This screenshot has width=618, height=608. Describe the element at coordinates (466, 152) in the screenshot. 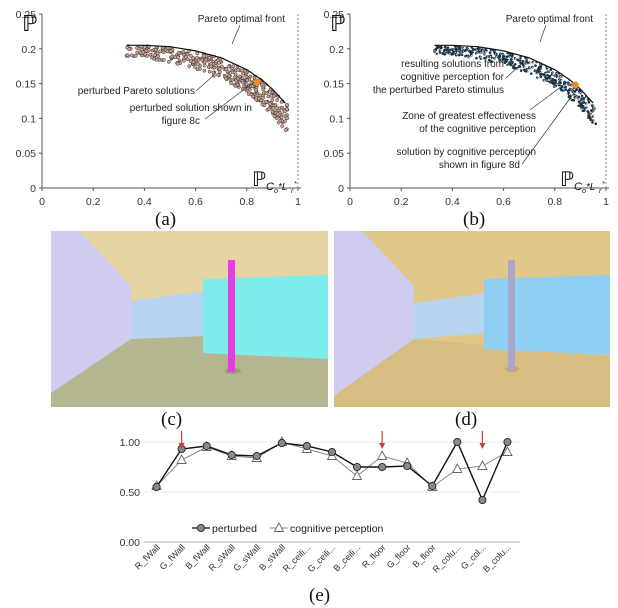

I see `annotation-sol-line1: solution by cognitive perception` at that location.